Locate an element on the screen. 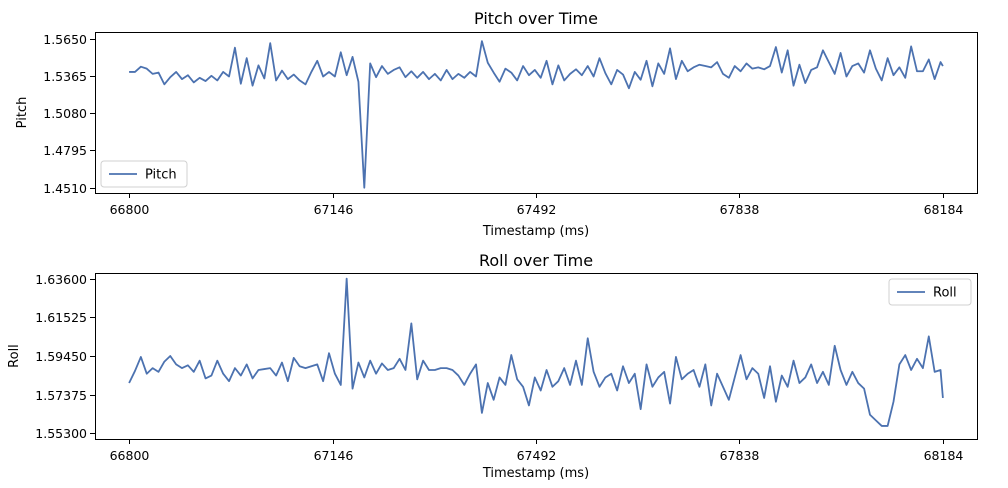 This screenshot has height=488, width=1008. pitch-chart-title: Pitch over Time is located at coordinates (536, 18).